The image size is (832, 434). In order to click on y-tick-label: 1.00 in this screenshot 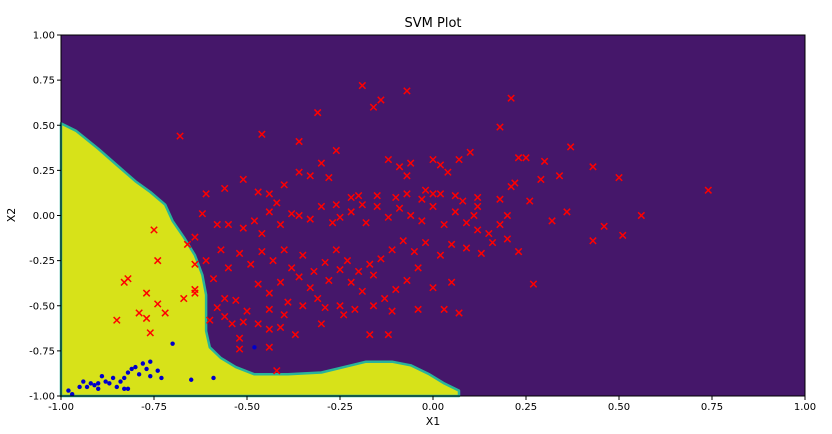, I will do `click(44, 36)`.